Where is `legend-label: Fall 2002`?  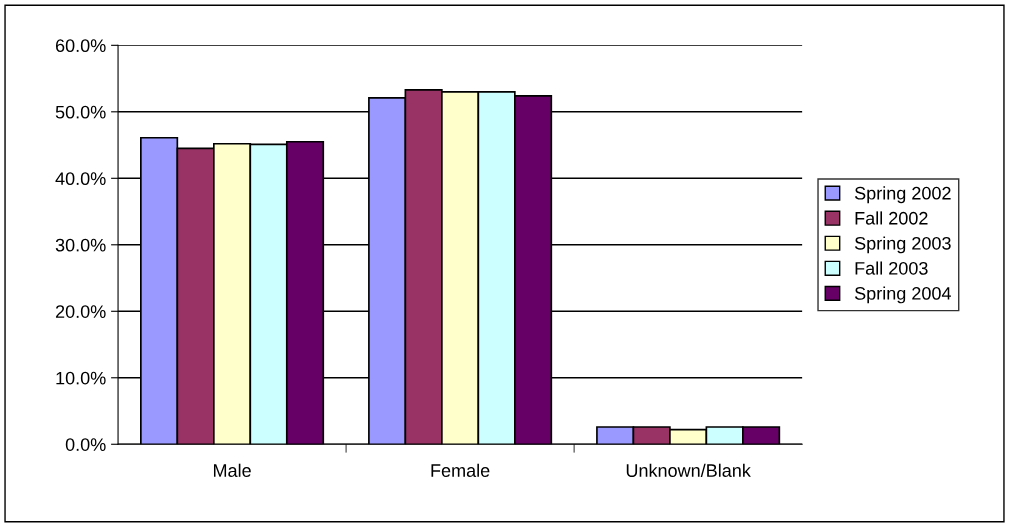
legend-label: Fall 2002 is located at coordinates (891, 218).